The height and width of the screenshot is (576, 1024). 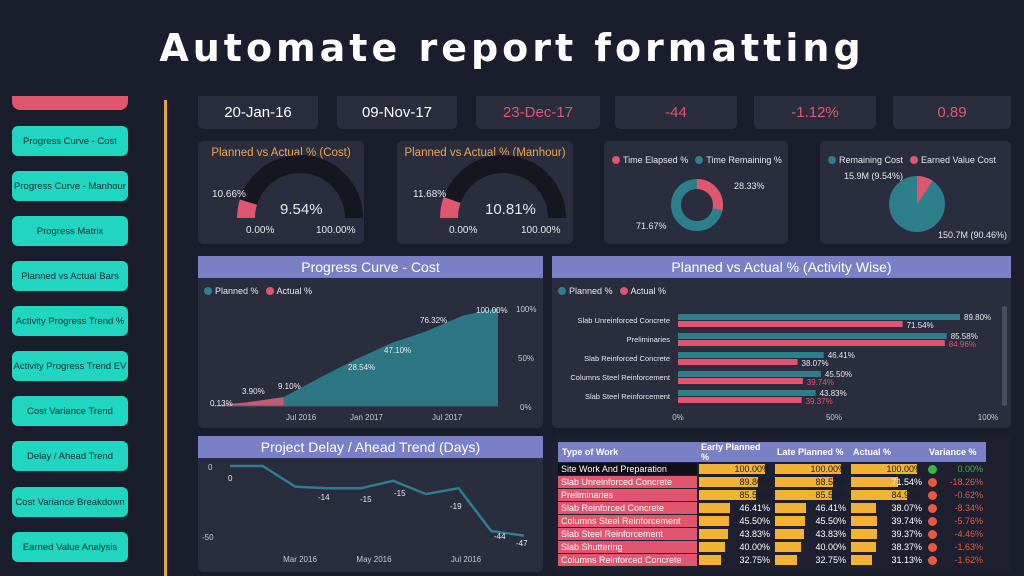 I want to click on gauge-max-label: 100.00%, so click(x=541, y=230).